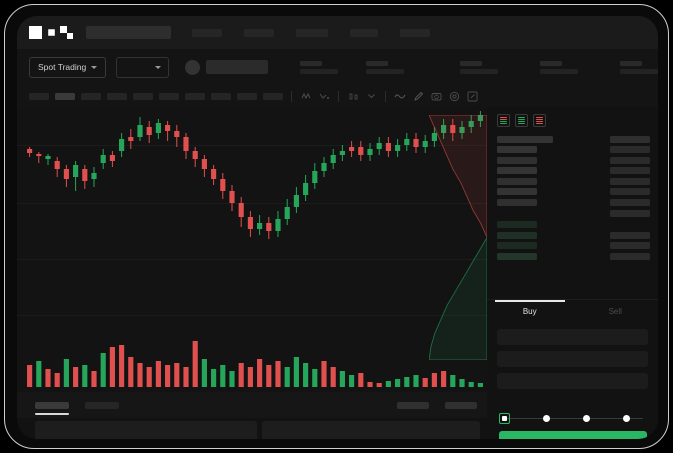 The height and width of the screenshot is (453, 673). What do you see at coordinates (146, 430) in the screenshot?
I see `bottom-panel-assets` at bounding box center [146, 430].